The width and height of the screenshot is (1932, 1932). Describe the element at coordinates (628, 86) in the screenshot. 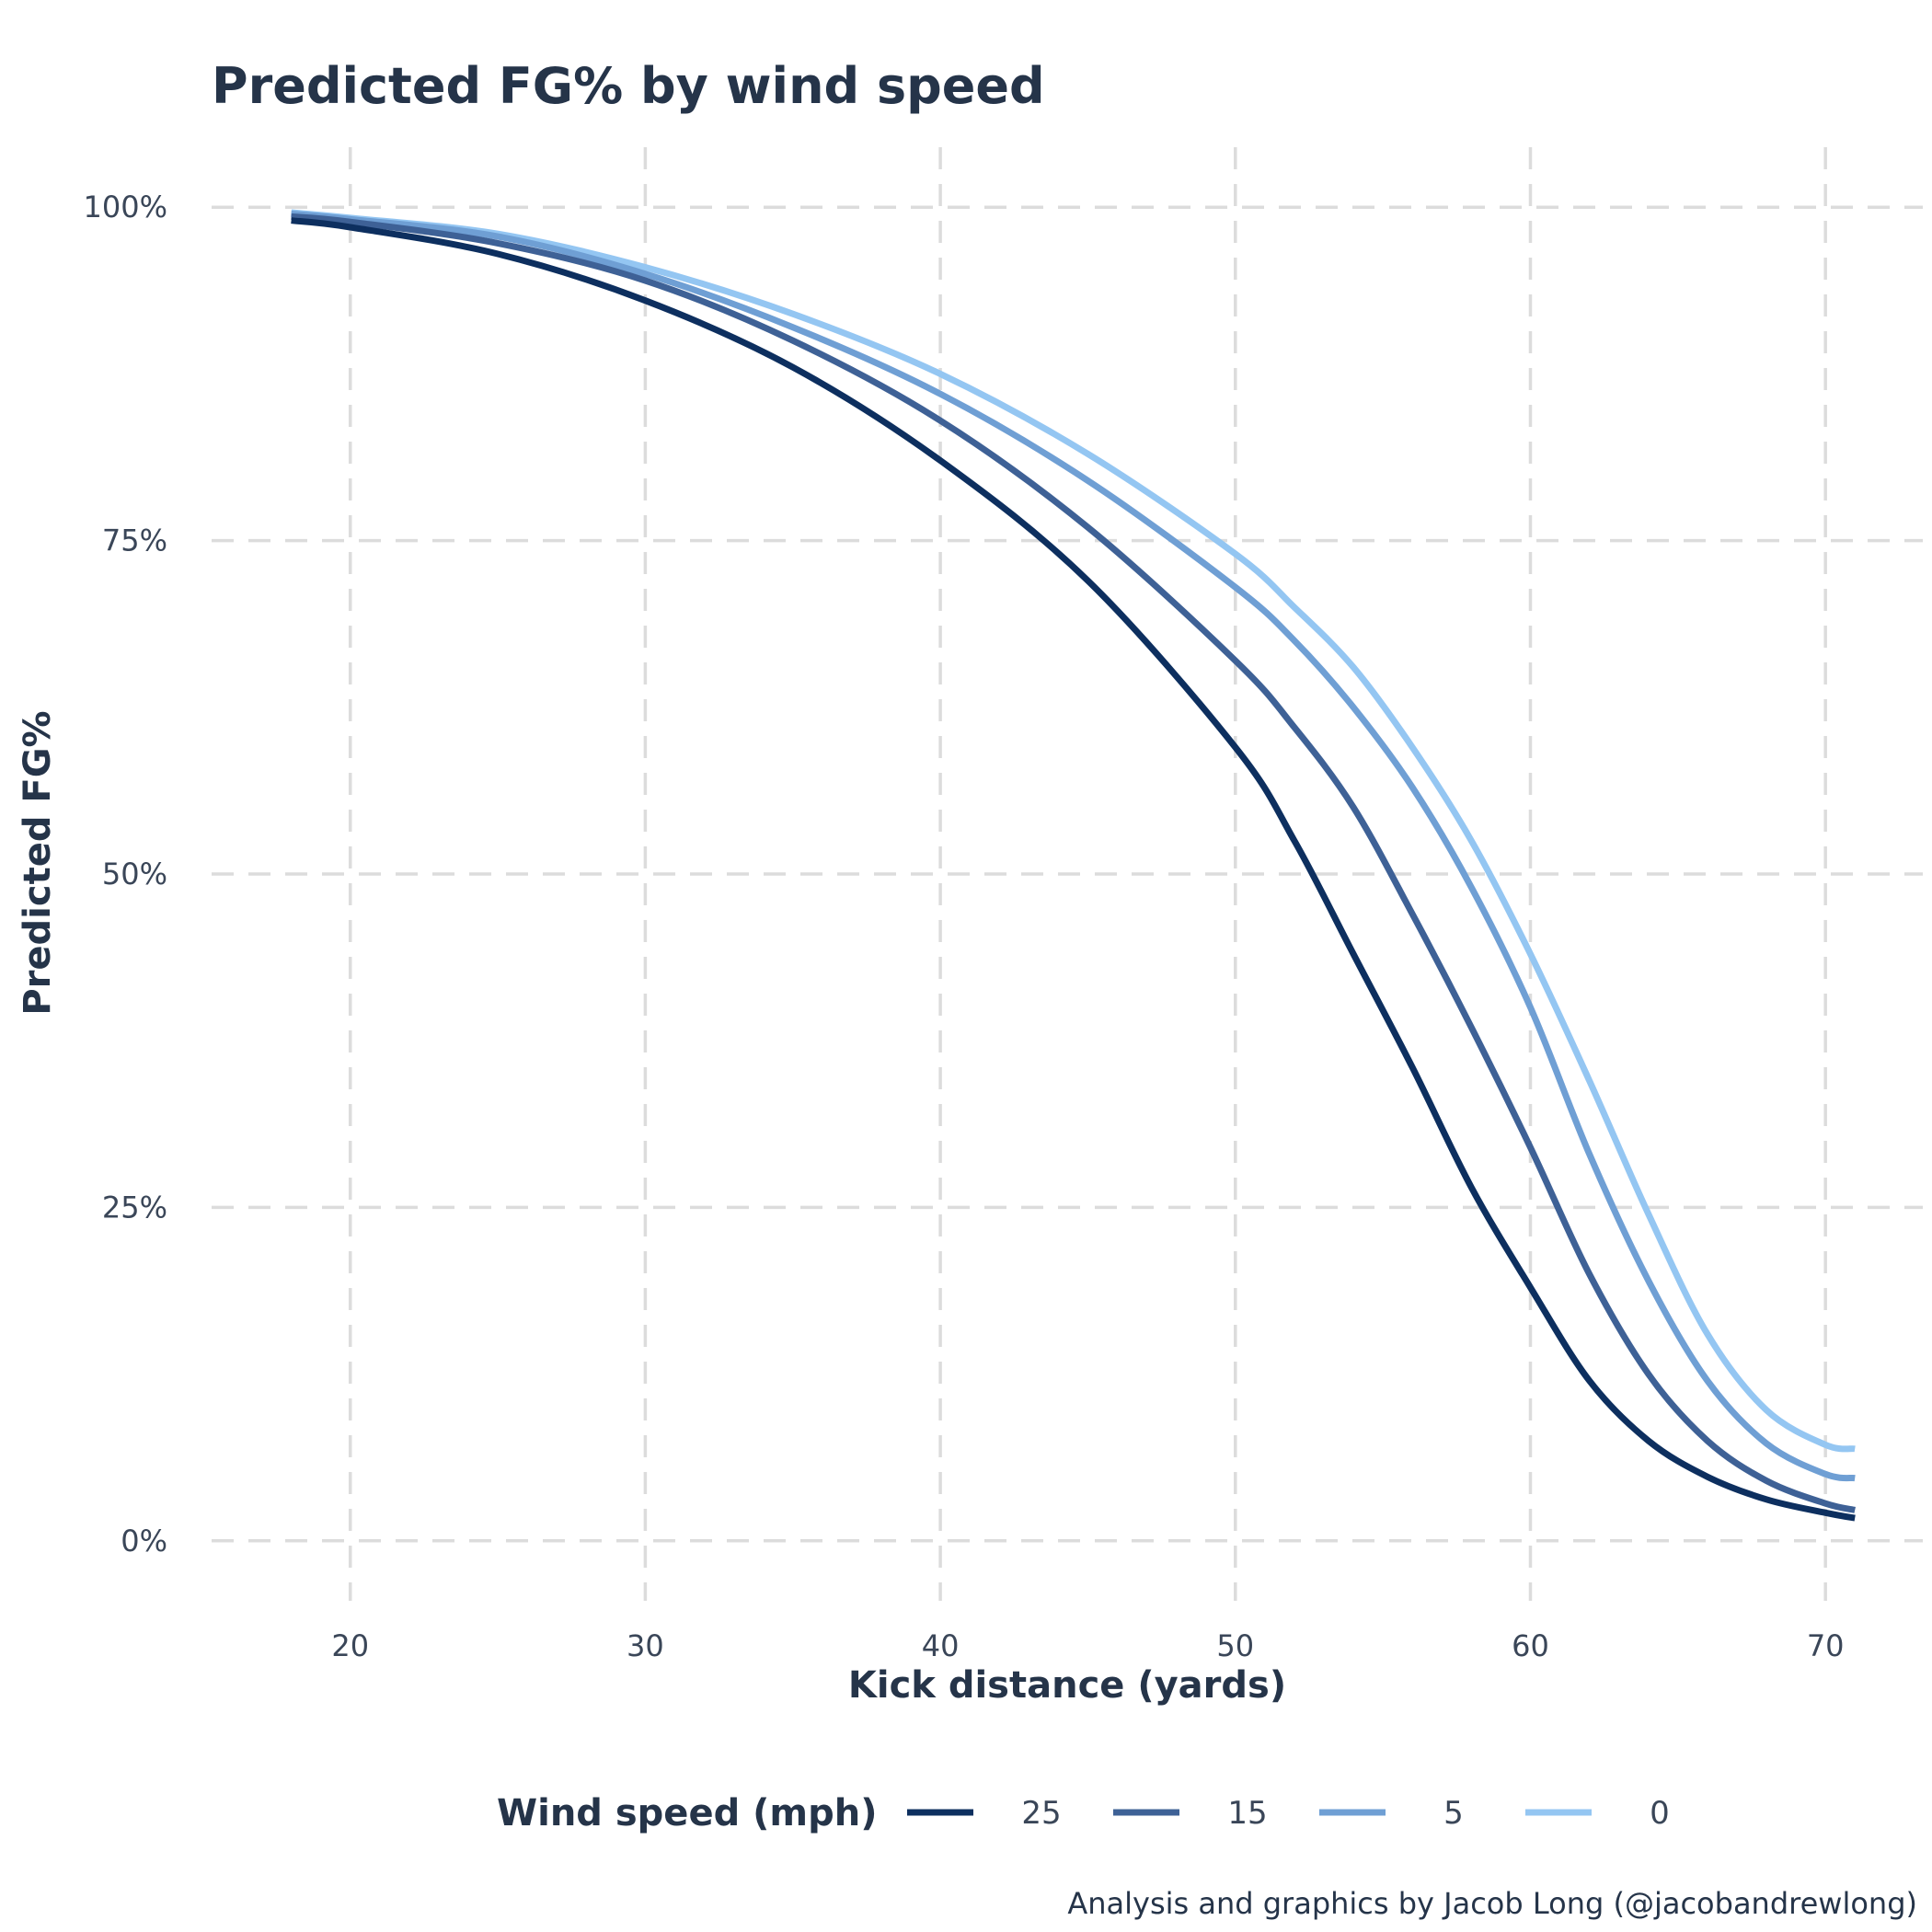

I see `chart-title: Predicted FG% by wind speed` at that location.